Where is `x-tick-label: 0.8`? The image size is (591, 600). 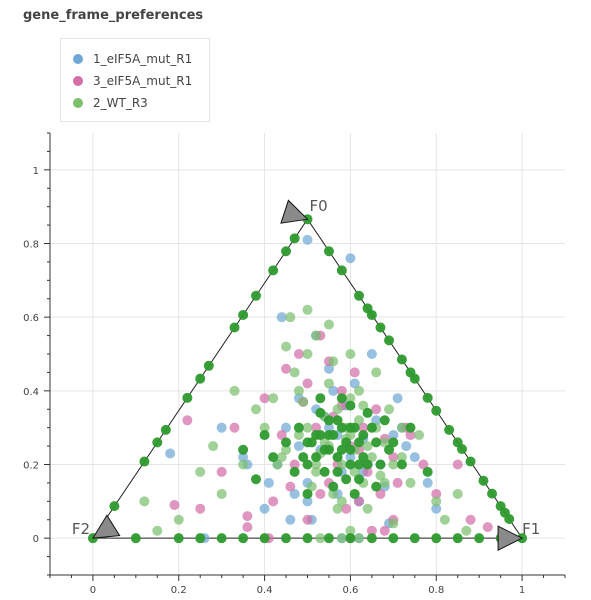
x-tick-label: 0.8 is located at coordinates (436, 590).